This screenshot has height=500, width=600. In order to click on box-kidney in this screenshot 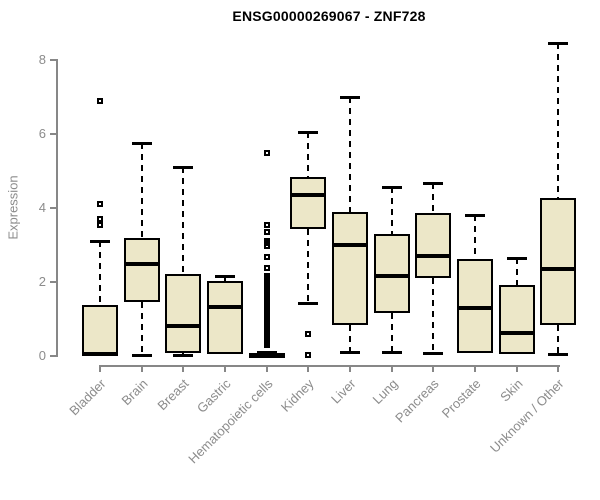, I will do `click(308, 203)`.